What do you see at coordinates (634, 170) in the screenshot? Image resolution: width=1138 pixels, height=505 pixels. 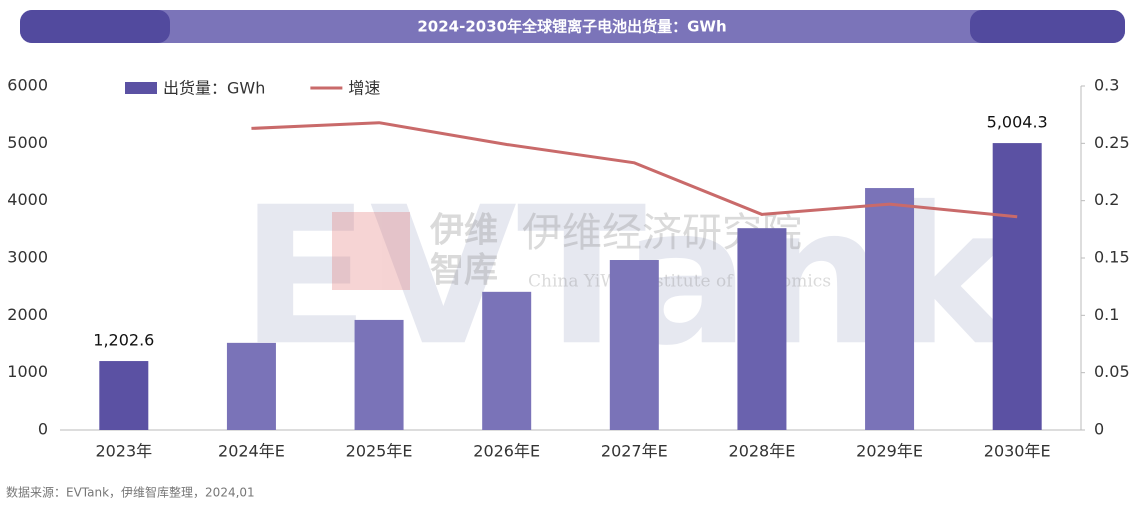 I see `line` at bounding box center [634, 170].